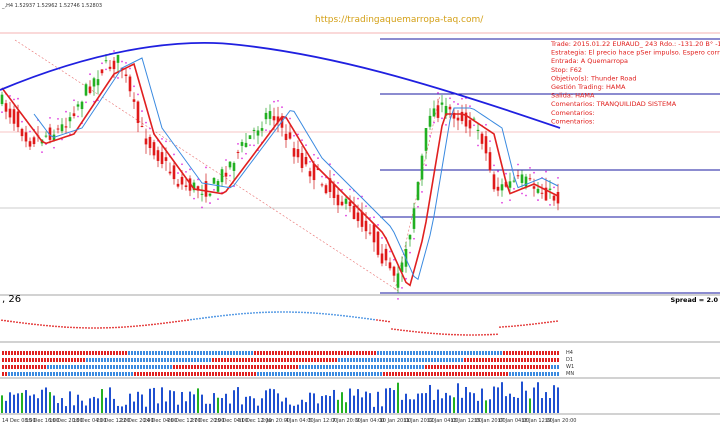 This screenshot has width=720, height=426. What do you see at coordinates (399, 20) in the screenshot?
I see `site-url: https://tradingaquemarropa-taq.com/` at bounding box center [399, 20].